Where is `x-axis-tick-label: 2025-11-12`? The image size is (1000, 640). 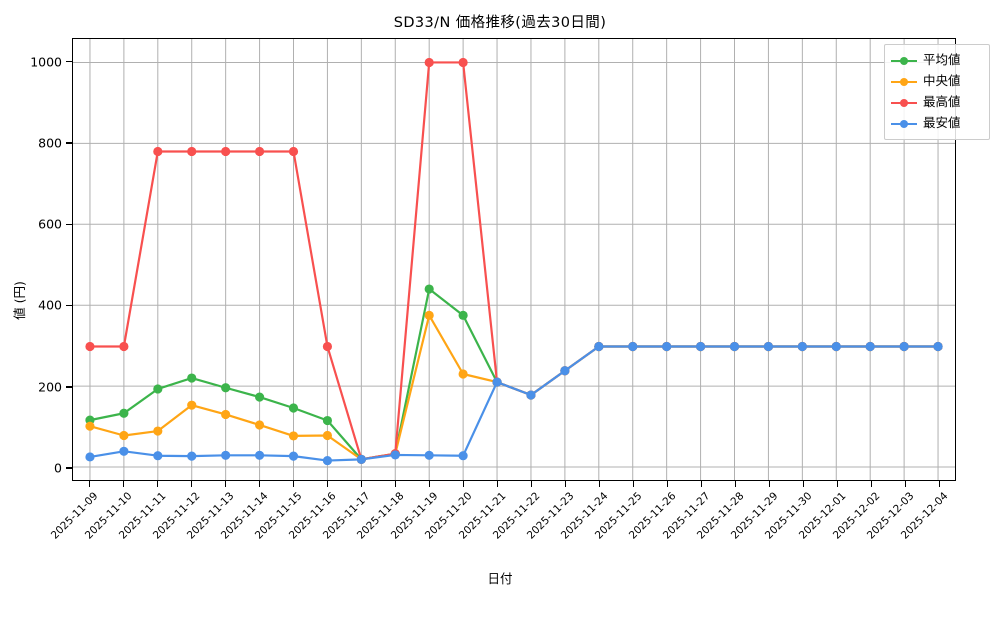
x-axis-tick-label: 2025-11-12 is located at coordinates (176, 516).